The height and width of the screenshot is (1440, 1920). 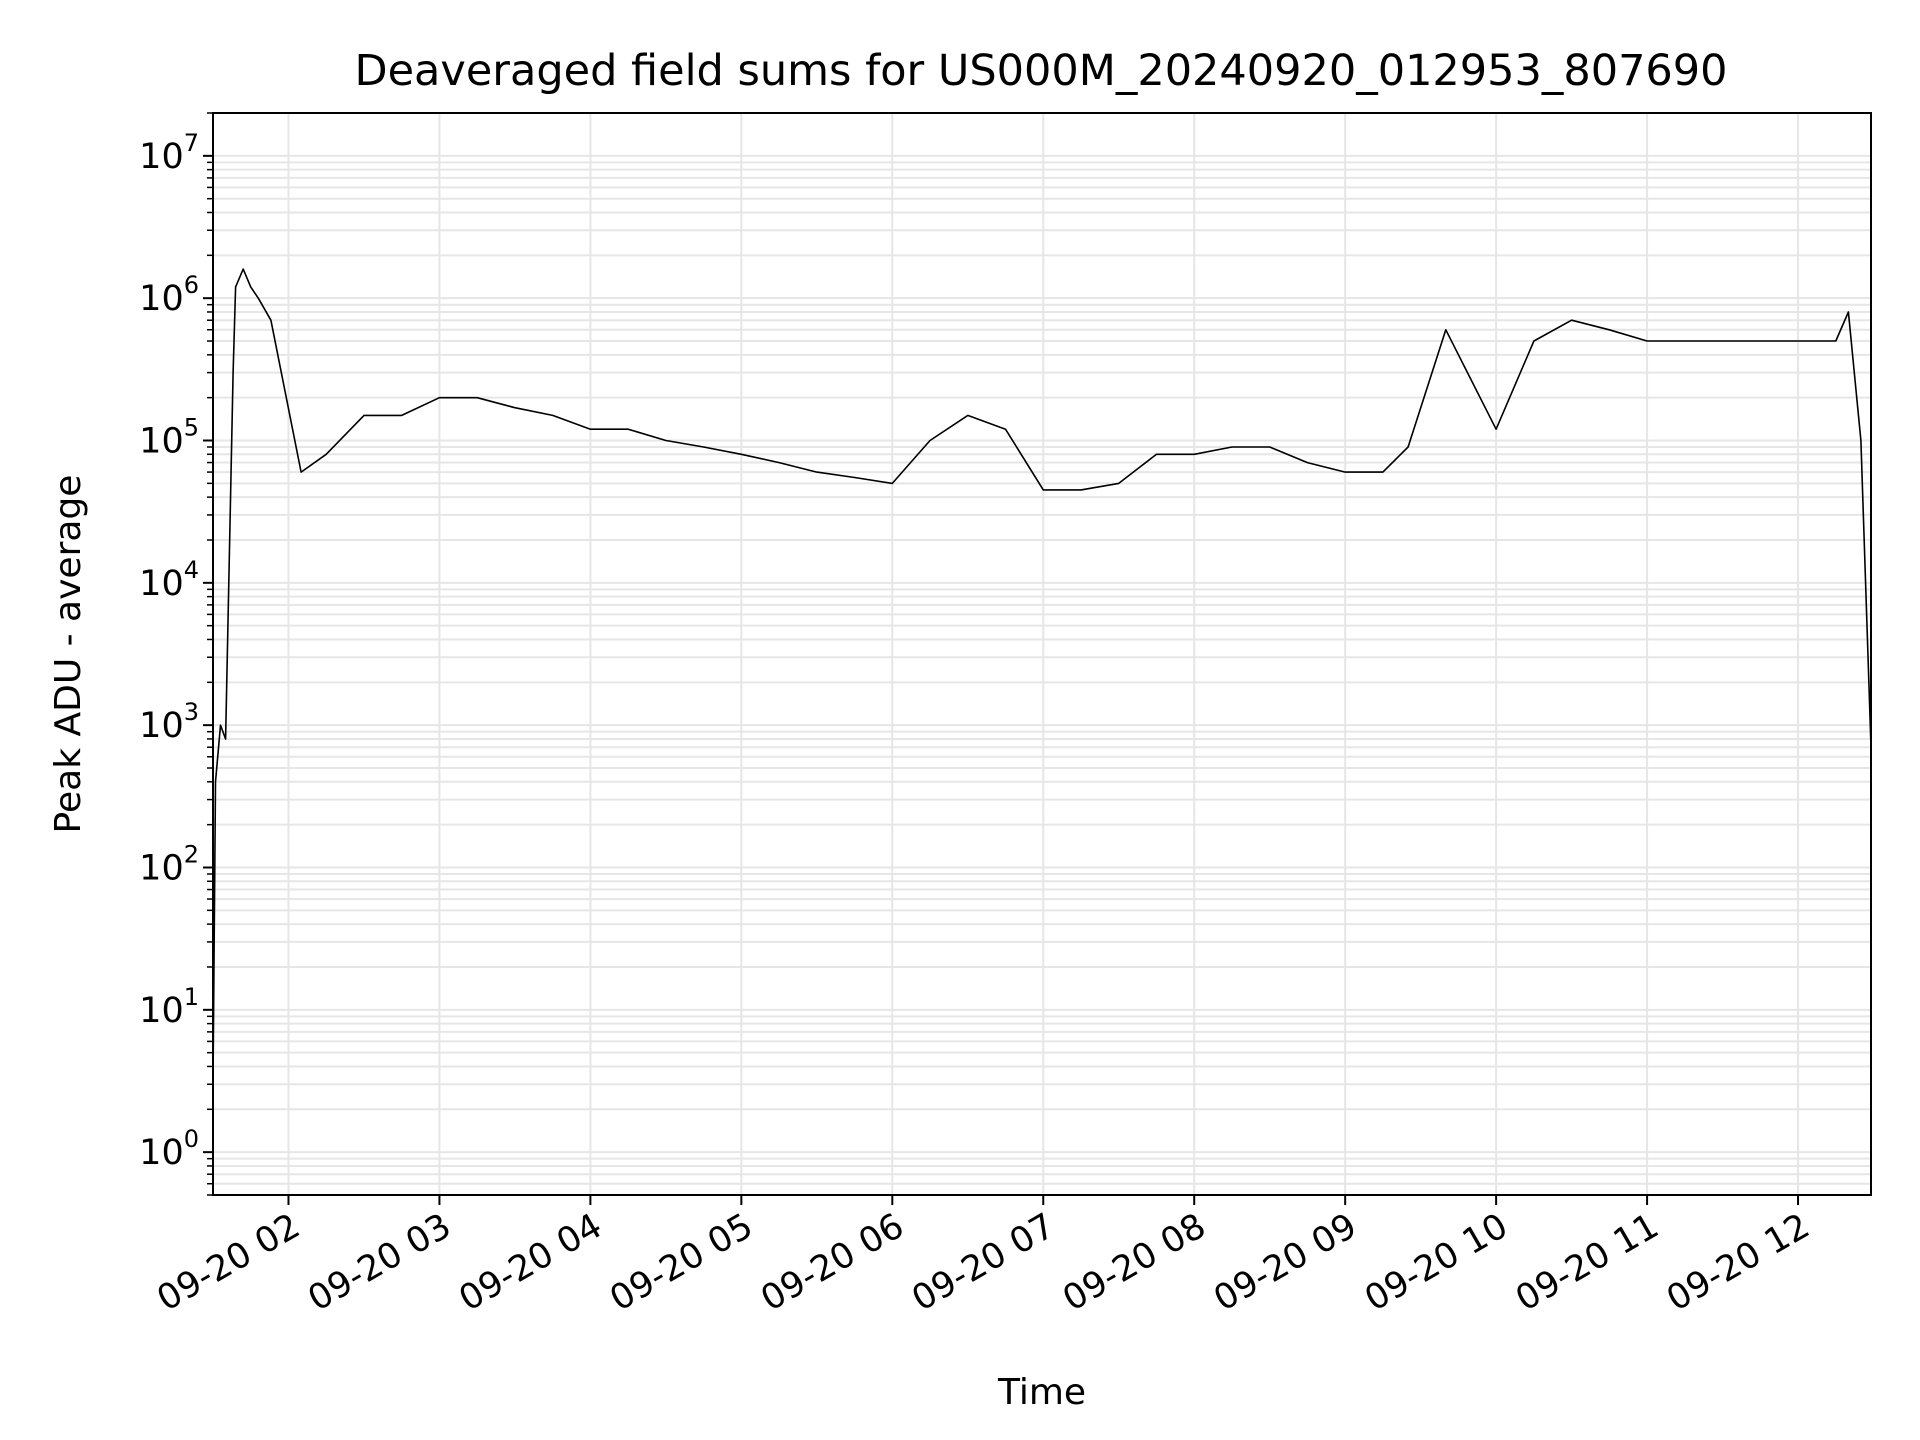 I want to click on y-tick-label: 10¹, so click(x=169, y=1007).